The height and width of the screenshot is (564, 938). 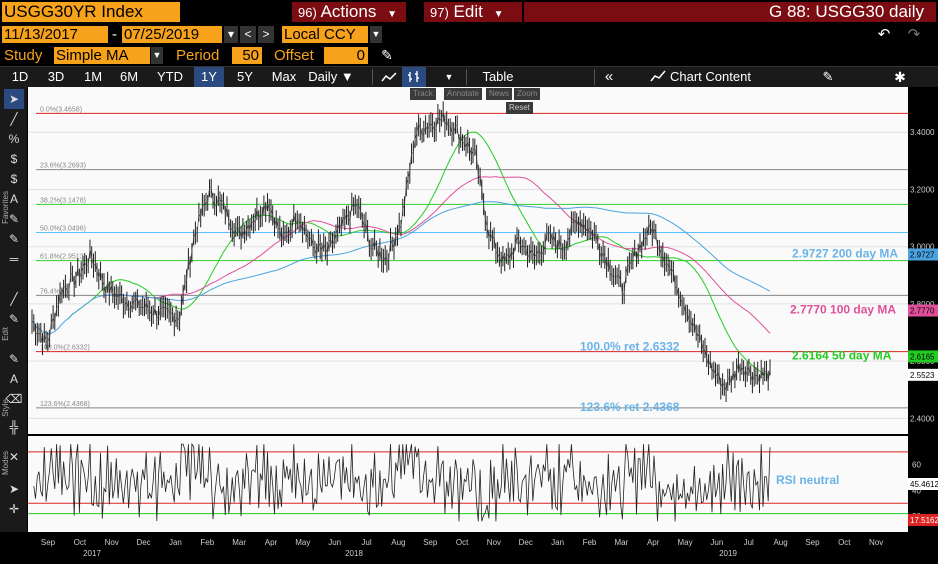 What do you see at coordinates (519, 108) in the screenshot?
I see `reset-button: Reset` at bounding box center [519, 108].